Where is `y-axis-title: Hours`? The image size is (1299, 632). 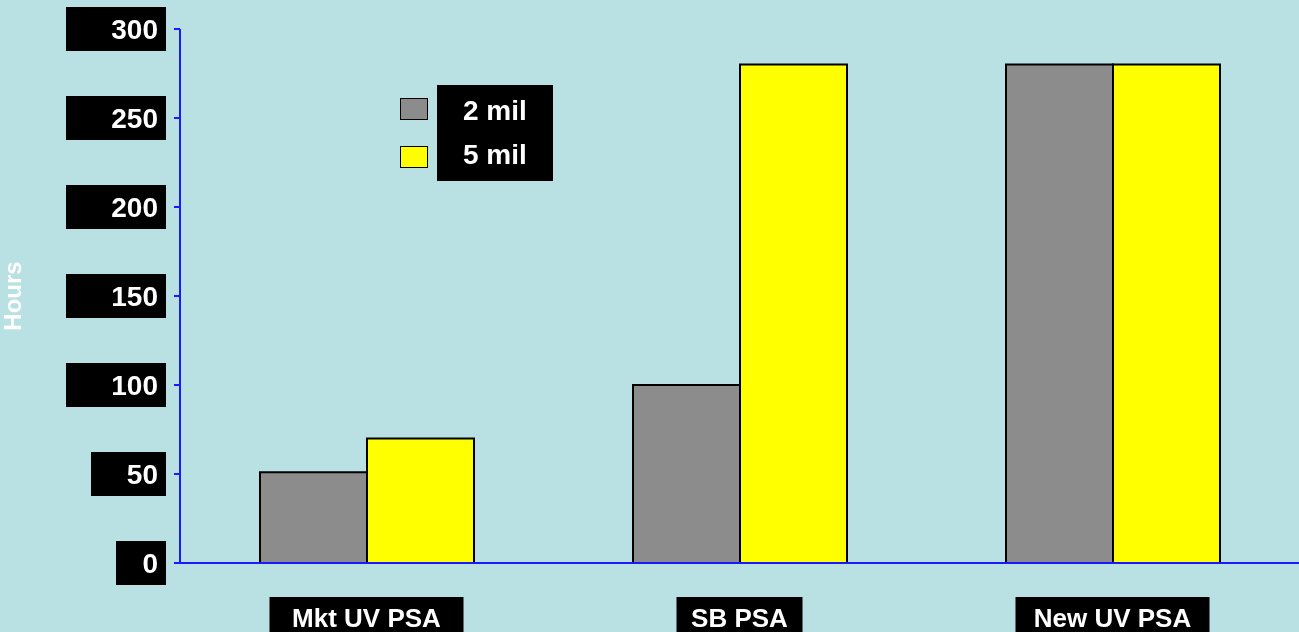 y-axis-title: Hours is located at coordinates (13, 296).